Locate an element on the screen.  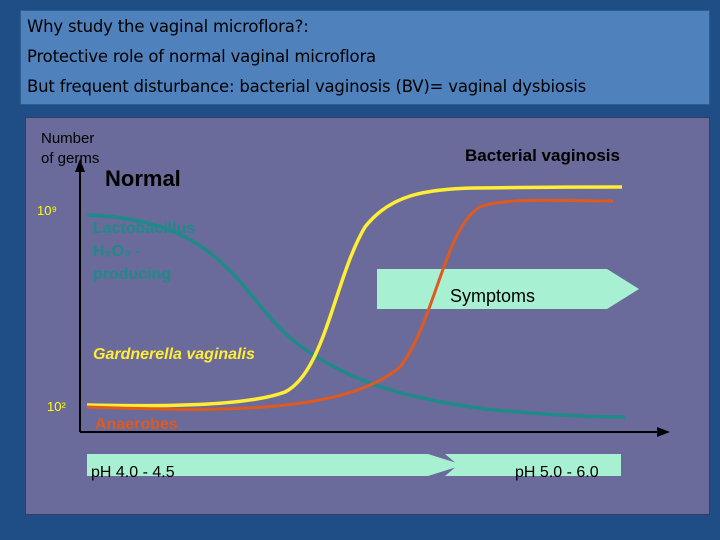
ph-band-left is located at coordinates (275, 465).